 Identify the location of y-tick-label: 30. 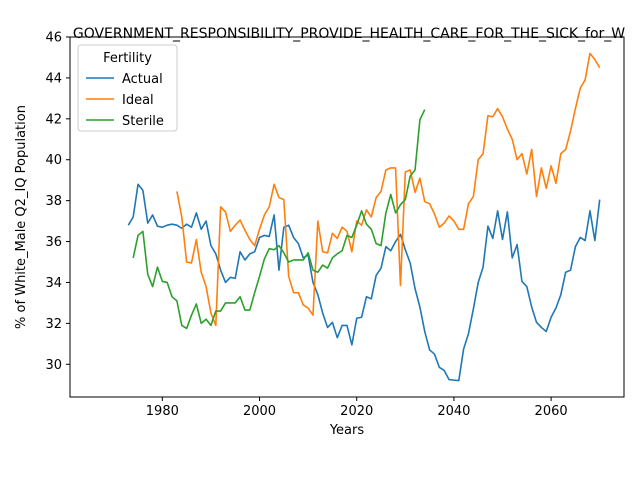
(53, 365).